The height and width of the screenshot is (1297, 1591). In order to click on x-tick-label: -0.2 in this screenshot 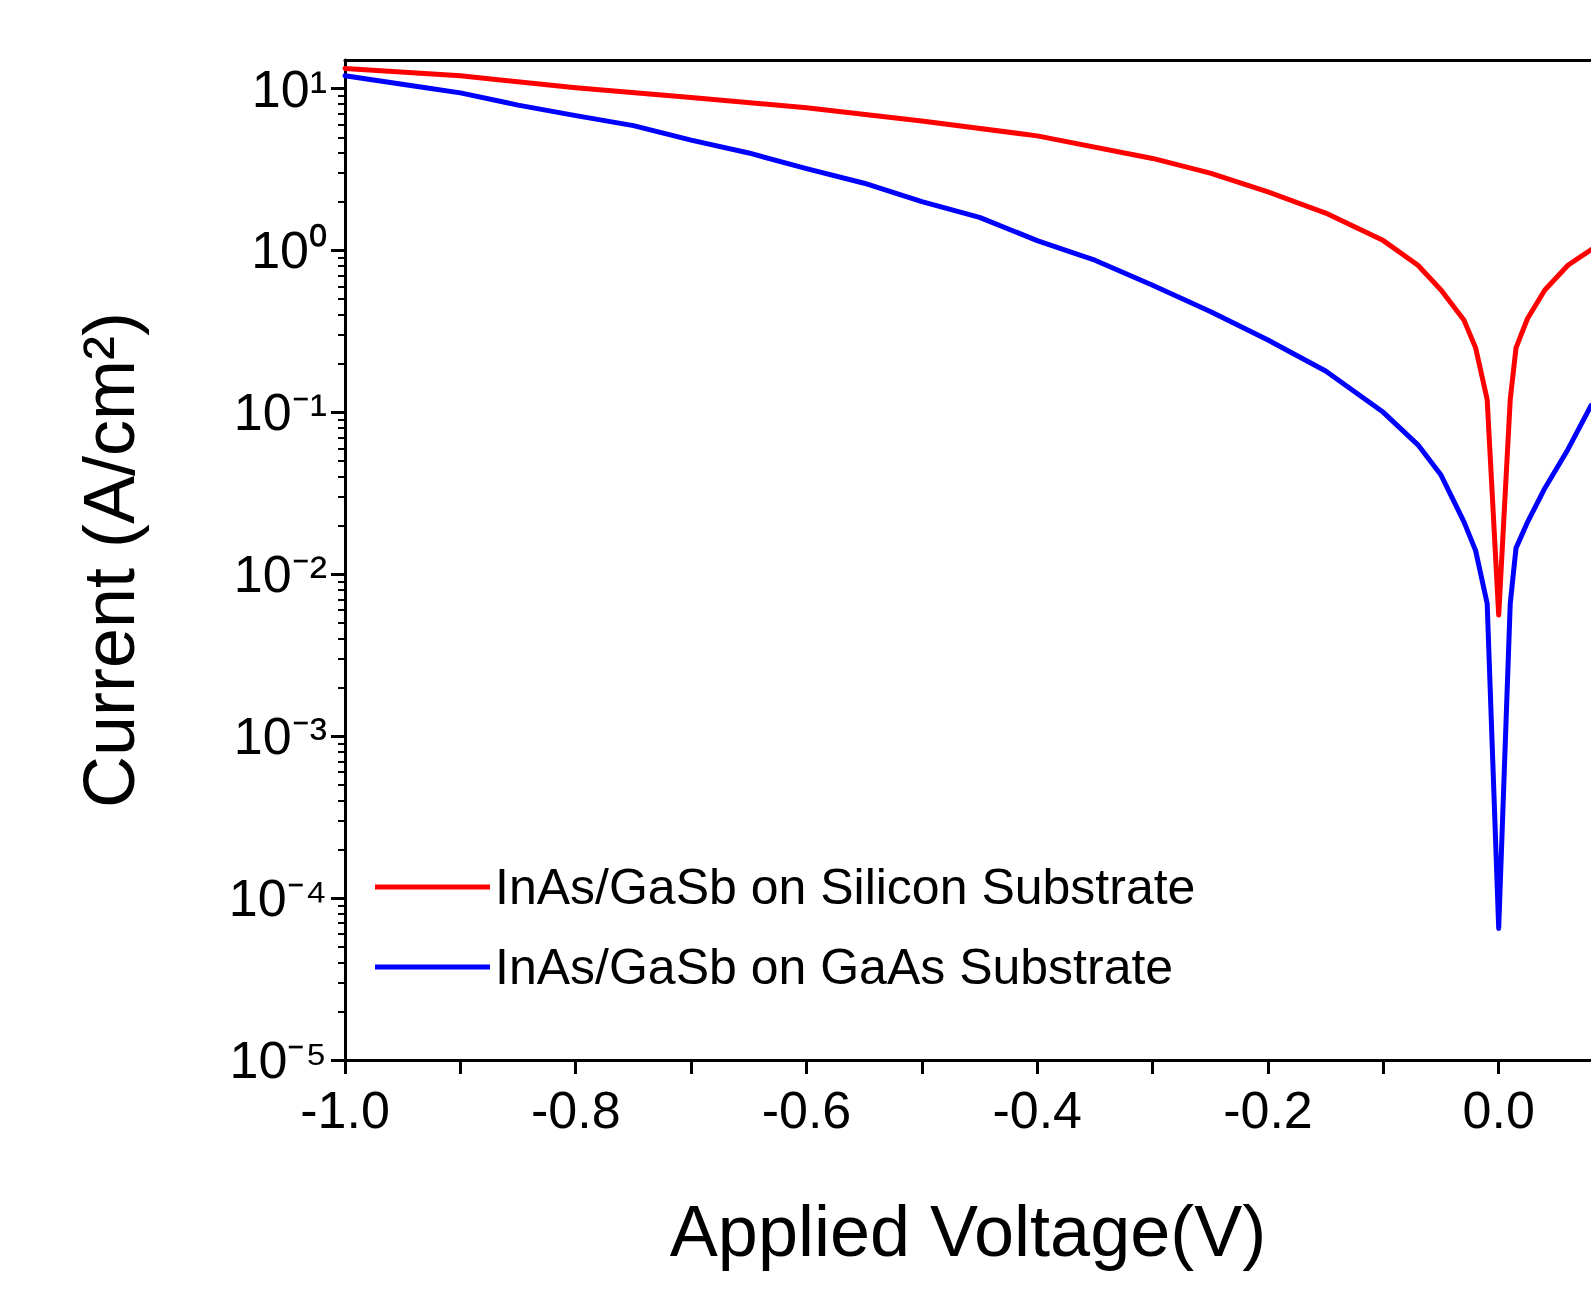, I will do `click(1268, 1110)`.